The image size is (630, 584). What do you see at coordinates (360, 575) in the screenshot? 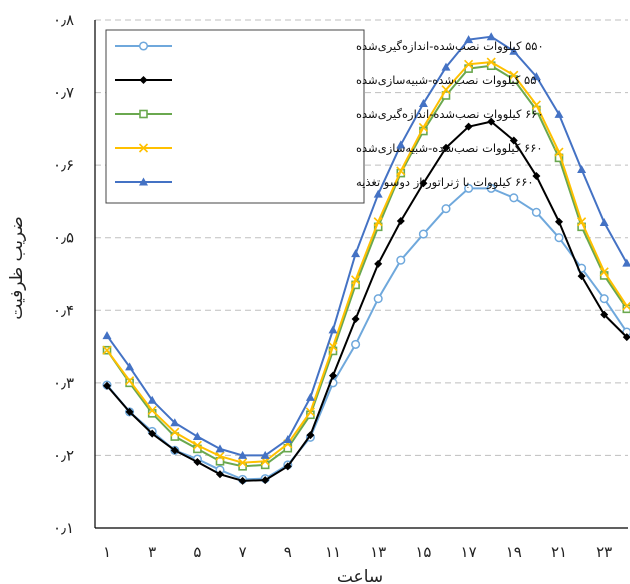
I see `x-axis-title: ساعت` at bounding box center [360, 575].